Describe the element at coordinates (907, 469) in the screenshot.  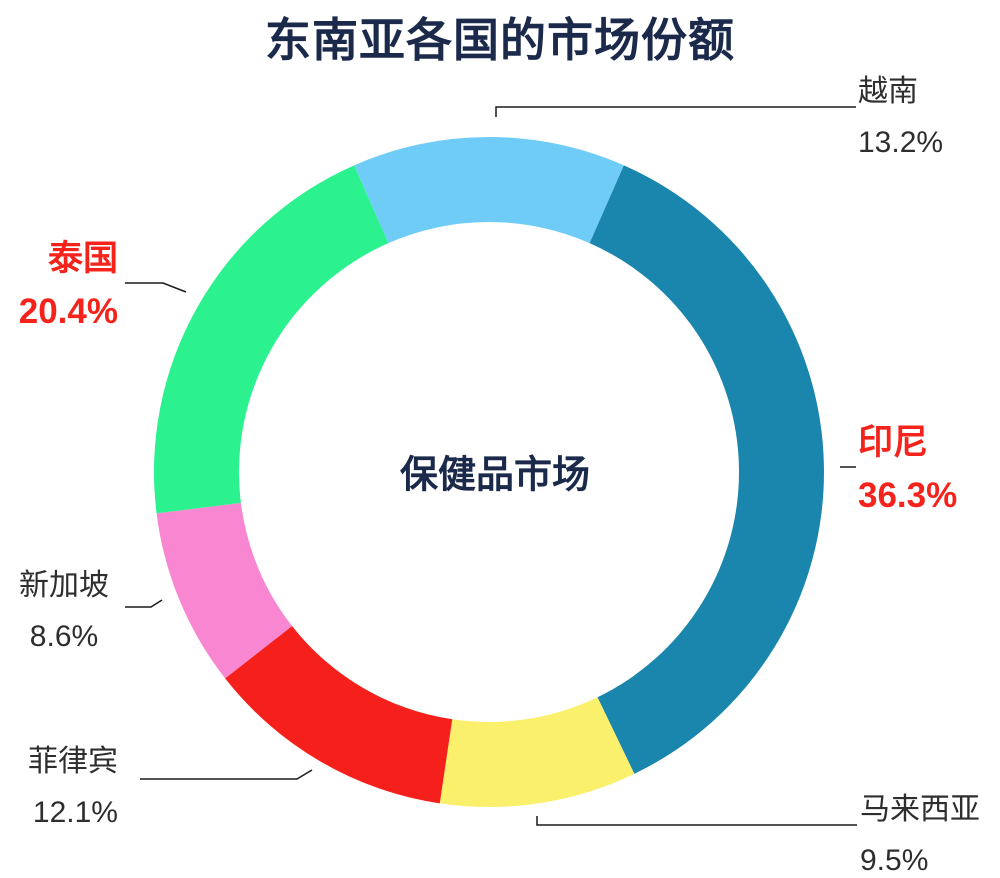
I see `segment-label-indonesia: 印尼 36.3%` at that location.